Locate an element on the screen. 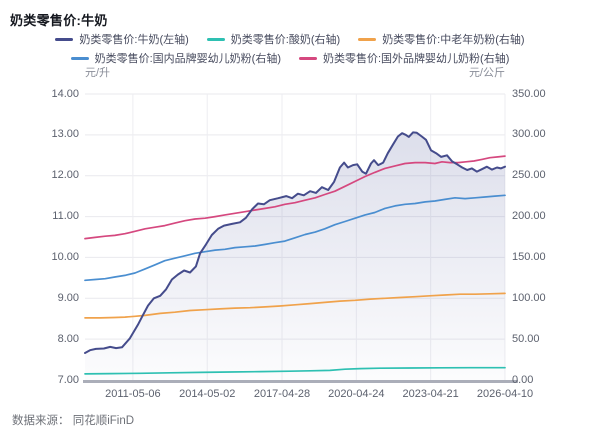 This screenshot has width=600, height=439. legend-label: 奶类零售价:牛奶(左轴) is located at coordinates (134, 40).